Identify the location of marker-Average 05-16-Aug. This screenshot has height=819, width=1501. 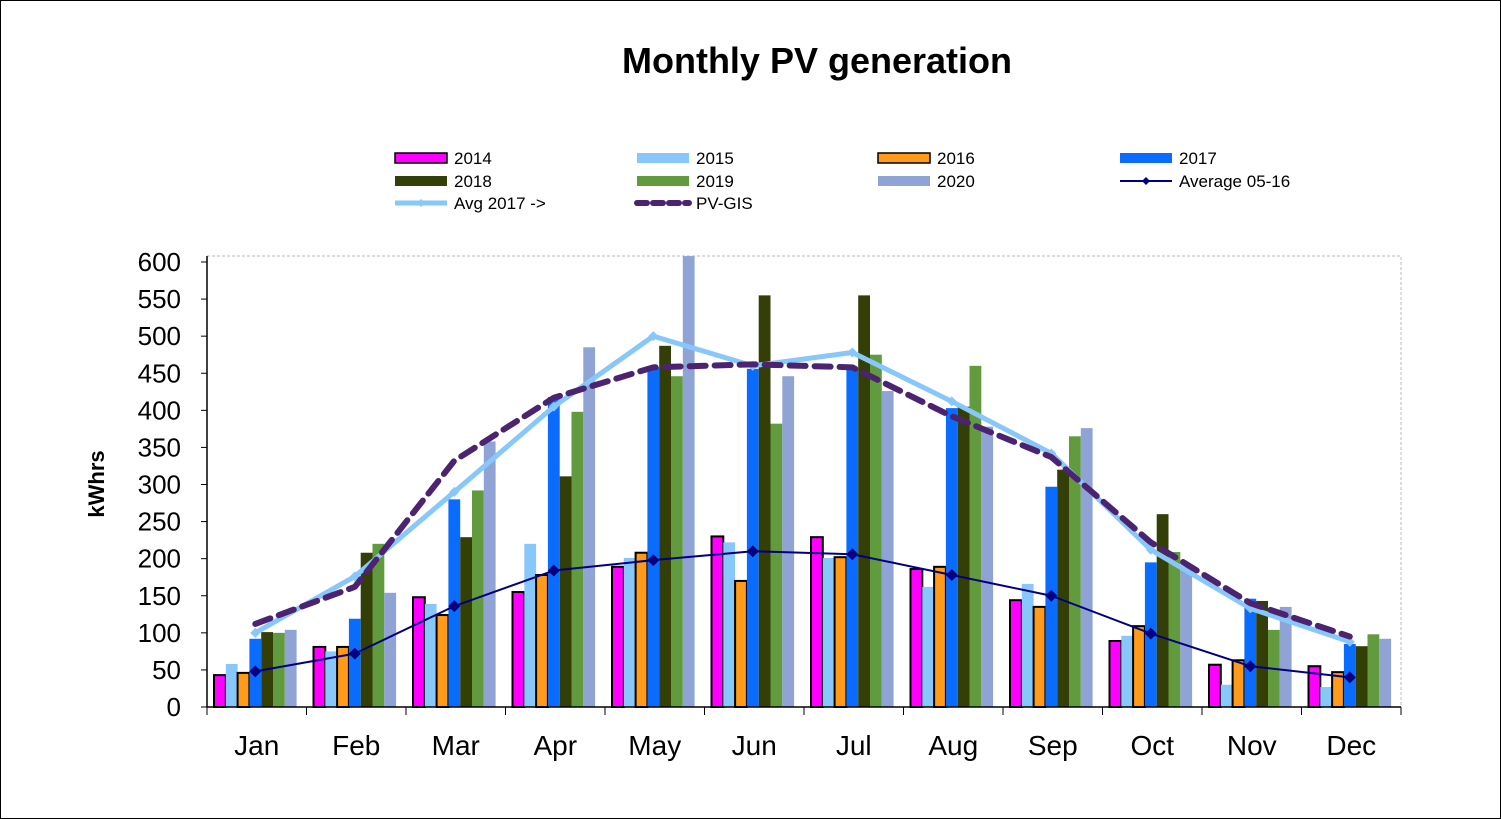
(951, 574).